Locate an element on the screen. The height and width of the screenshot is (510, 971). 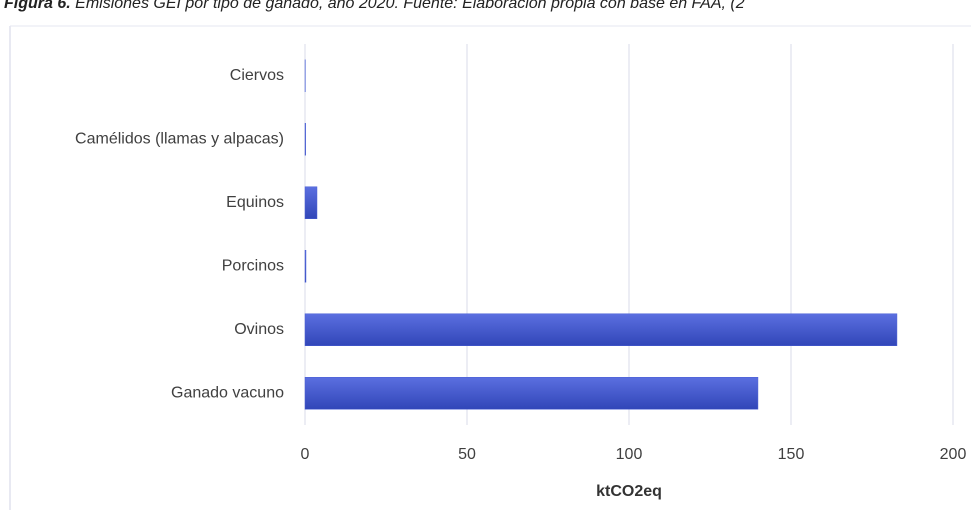
x-tick-label: 0 is located at coordinates (305, 454).